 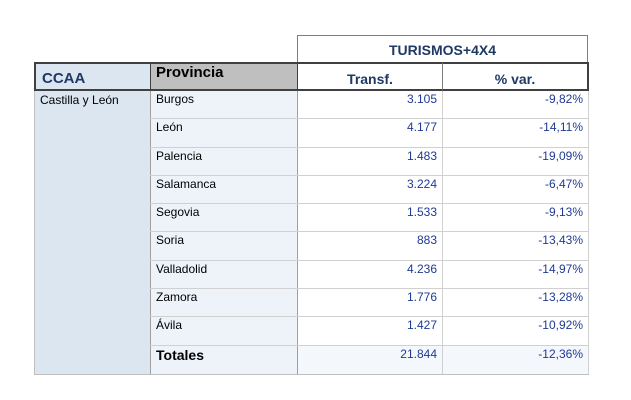 What do you see at coordinates (79, 100) in the screenshot?
I see `ccaa-value: Castilla y León` at bounding box center [79, 100].